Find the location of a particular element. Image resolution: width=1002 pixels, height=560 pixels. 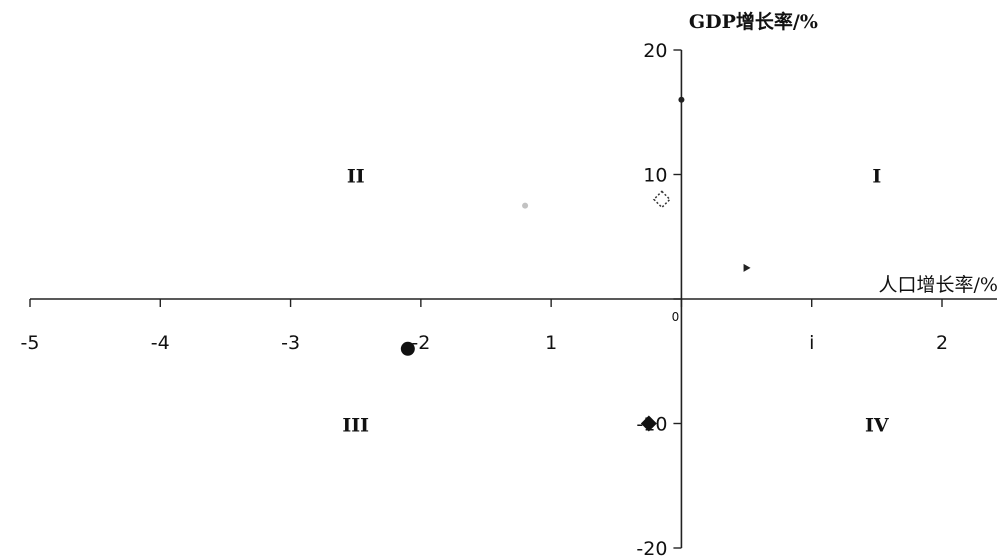

quadrant-label: IV is located at coordinates (877, 426).